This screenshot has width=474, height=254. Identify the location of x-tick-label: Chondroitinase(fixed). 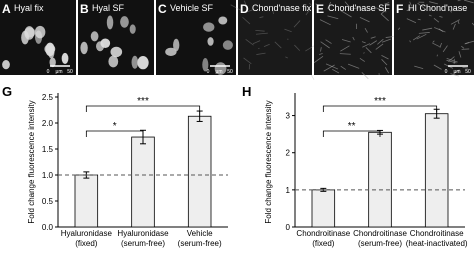
(323, 238).